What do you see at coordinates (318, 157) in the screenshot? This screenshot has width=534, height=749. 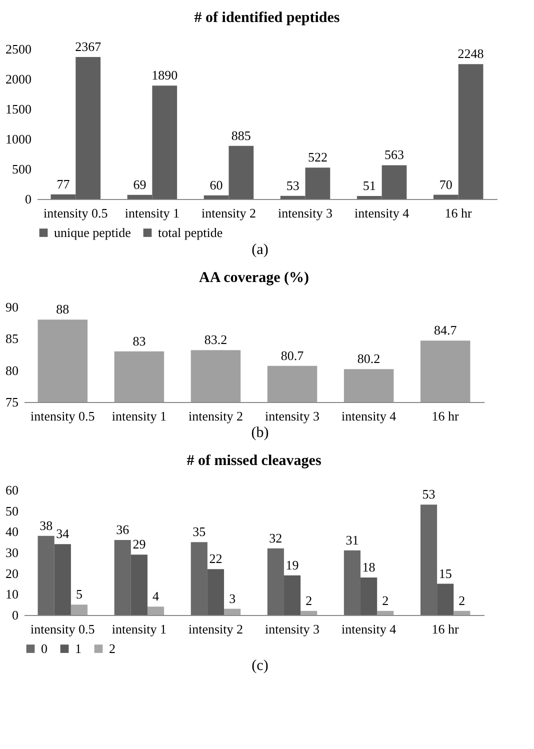 I see `data-label: 522` at bounding box center [318, 157].